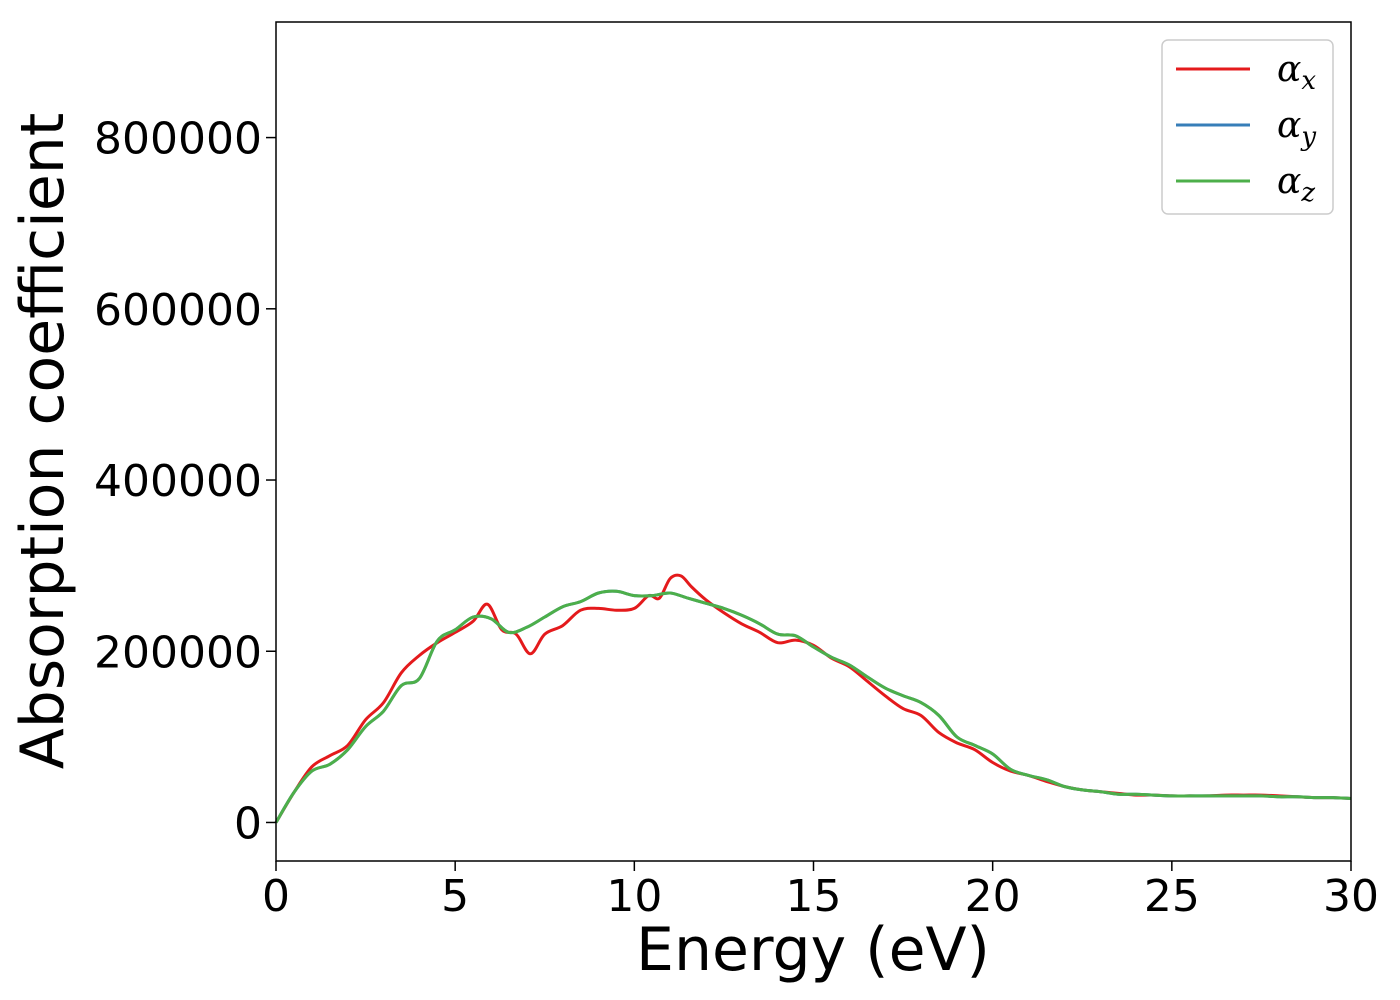 The image size is (1400, 1000). What do you see at coordinates (634, 896) in the screenshot?
I see `x-tick-label: 10` at bounding box center [634, 896].